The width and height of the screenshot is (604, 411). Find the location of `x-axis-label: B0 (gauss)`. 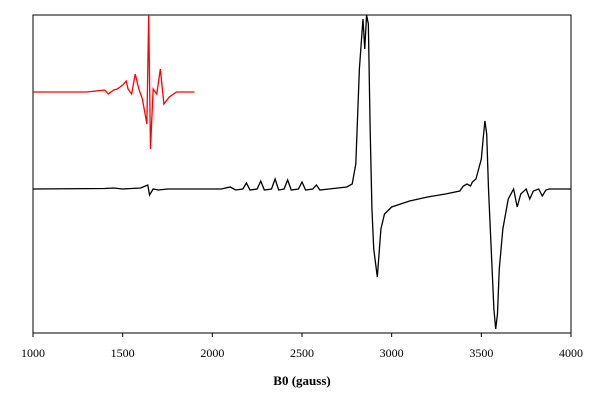

x-axis-label: B0 (gauss) is located at coordinates (301, 380).